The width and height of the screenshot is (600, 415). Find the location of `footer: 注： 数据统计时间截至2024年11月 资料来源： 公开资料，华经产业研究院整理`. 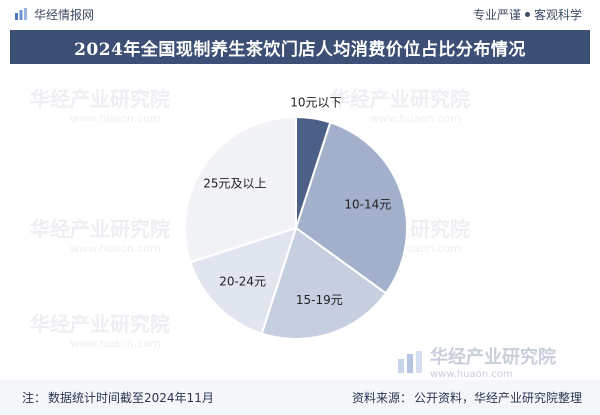

footer: 注： 数据统计时间截至2024年11月 资料来源： 公开资料，华经产业研究院整理 is located at coordinates (300, 397).